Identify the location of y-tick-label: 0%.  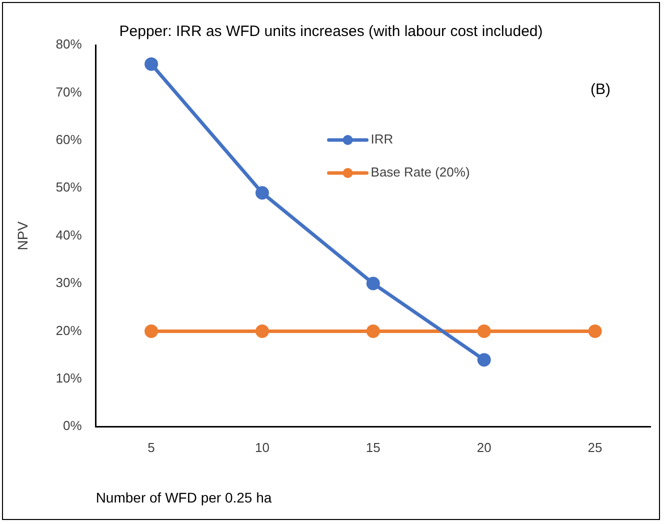
(72, 426).